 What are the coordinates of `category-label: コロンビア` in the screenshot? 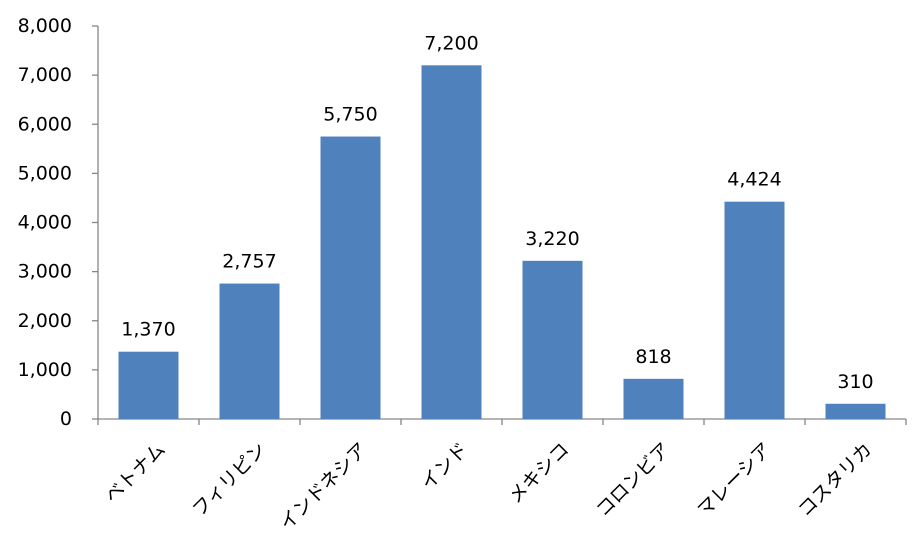 It's located at (633, 480).